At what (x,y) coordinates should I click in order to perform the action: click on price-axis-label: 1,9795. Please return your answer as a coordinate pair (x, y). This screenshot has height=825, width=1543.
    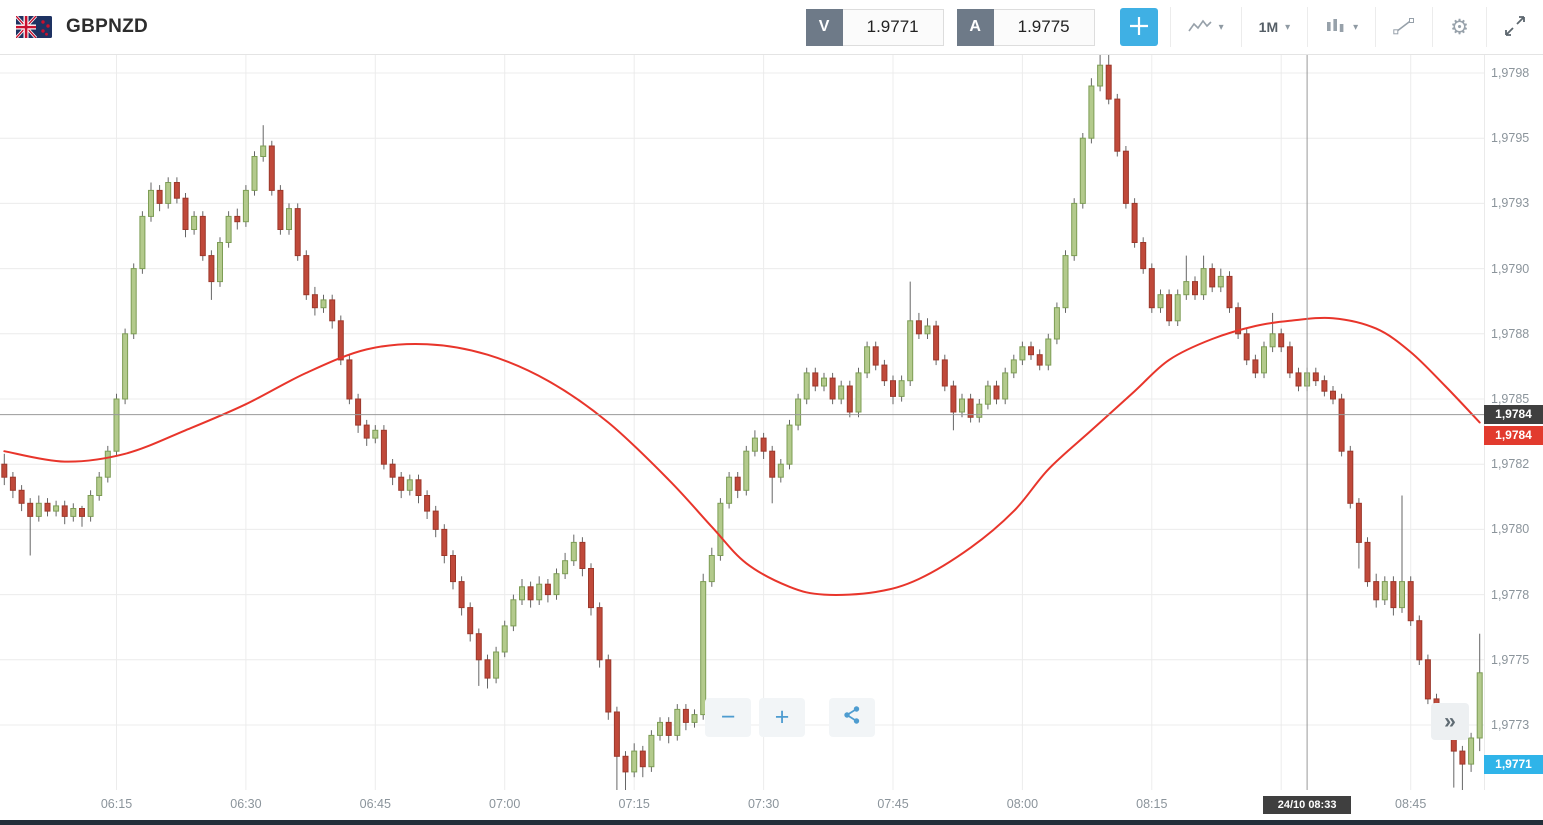
    Looking at the image, I should click on (1510, 138).